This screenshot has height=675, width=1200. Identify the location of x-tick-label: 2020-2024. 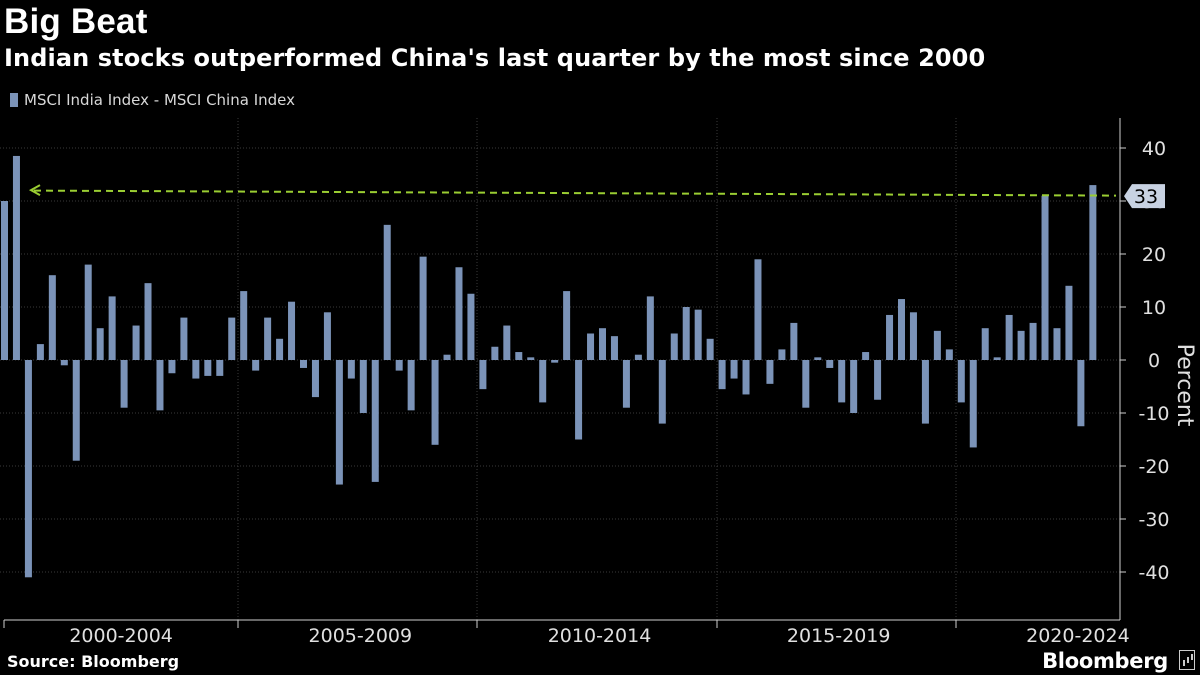
(1078, 636).